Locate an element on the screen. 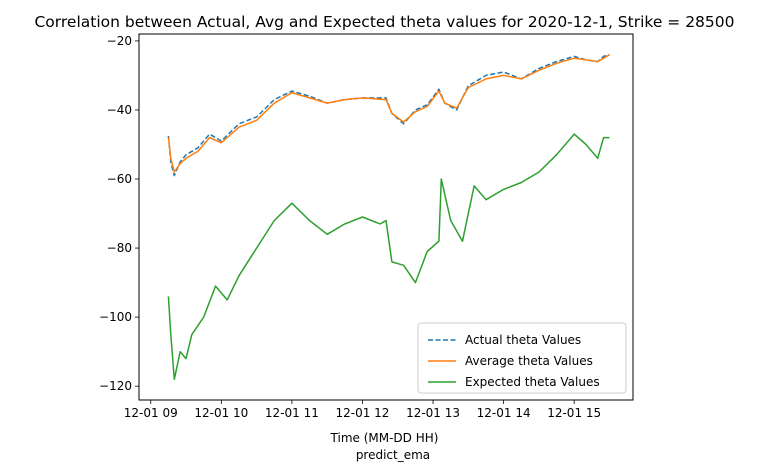 The width and height of the screenshot is (769, 471). x-axis-label: Time (MM-DD HH) is located at coordinates (384, 438).